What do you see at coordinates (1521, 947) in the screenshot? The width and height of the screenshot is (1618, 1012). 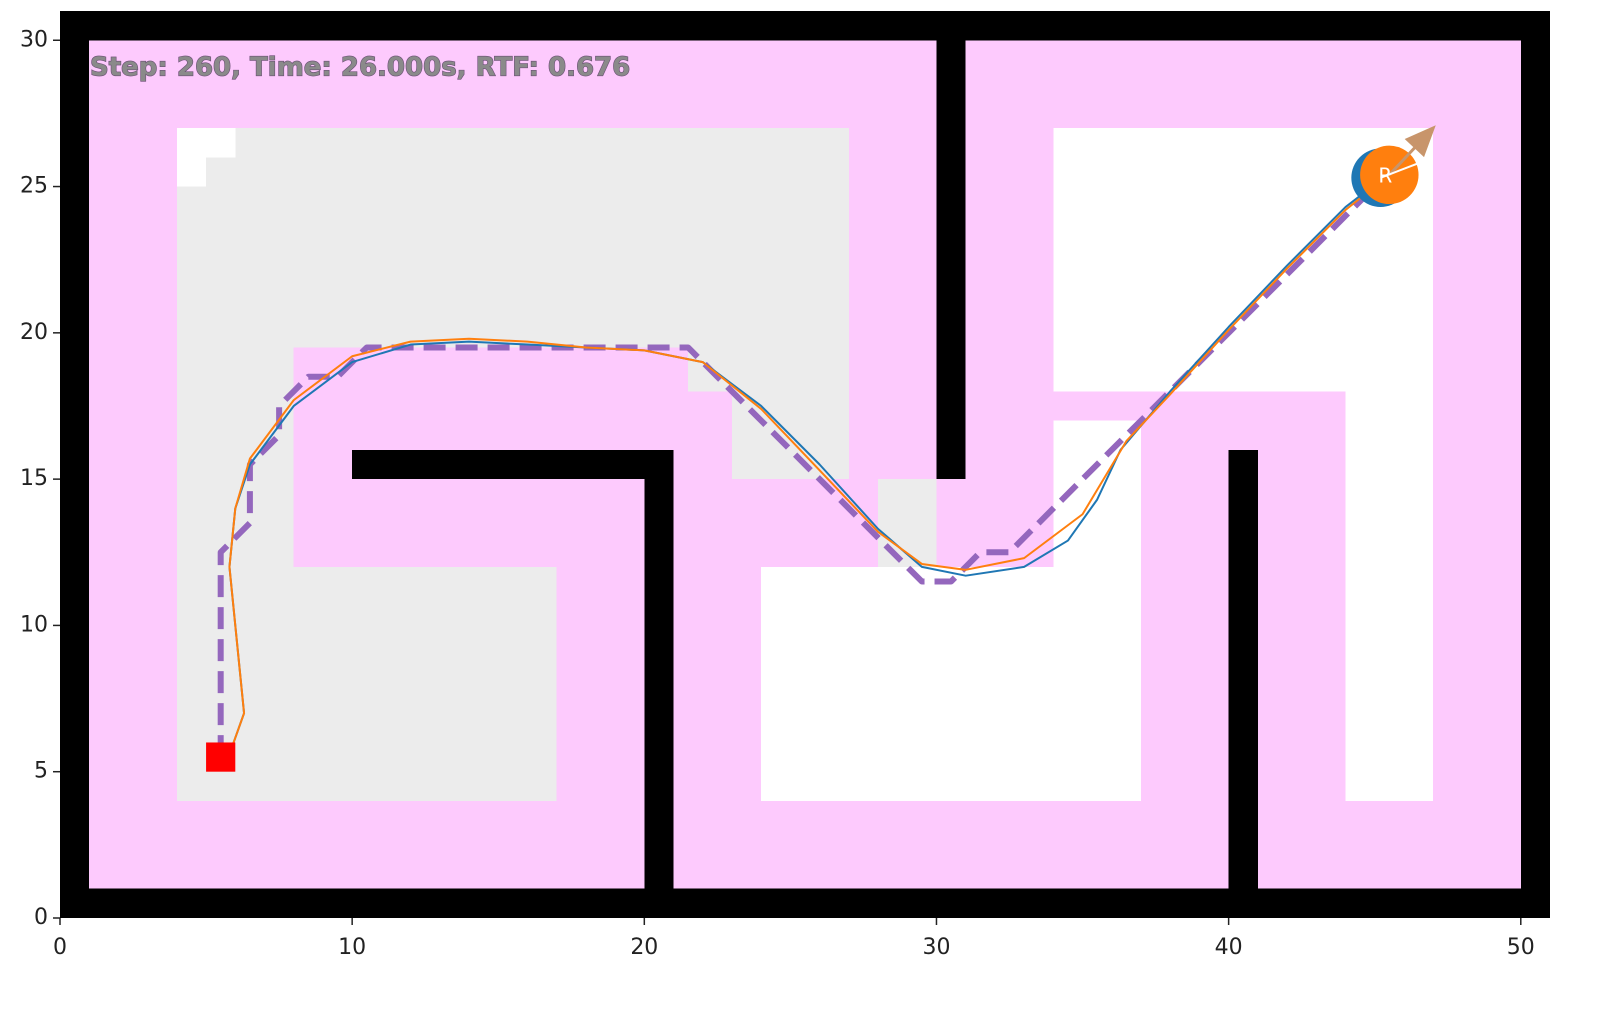 I see `x-tick-label: 50` at bounding box center [1521, 947].